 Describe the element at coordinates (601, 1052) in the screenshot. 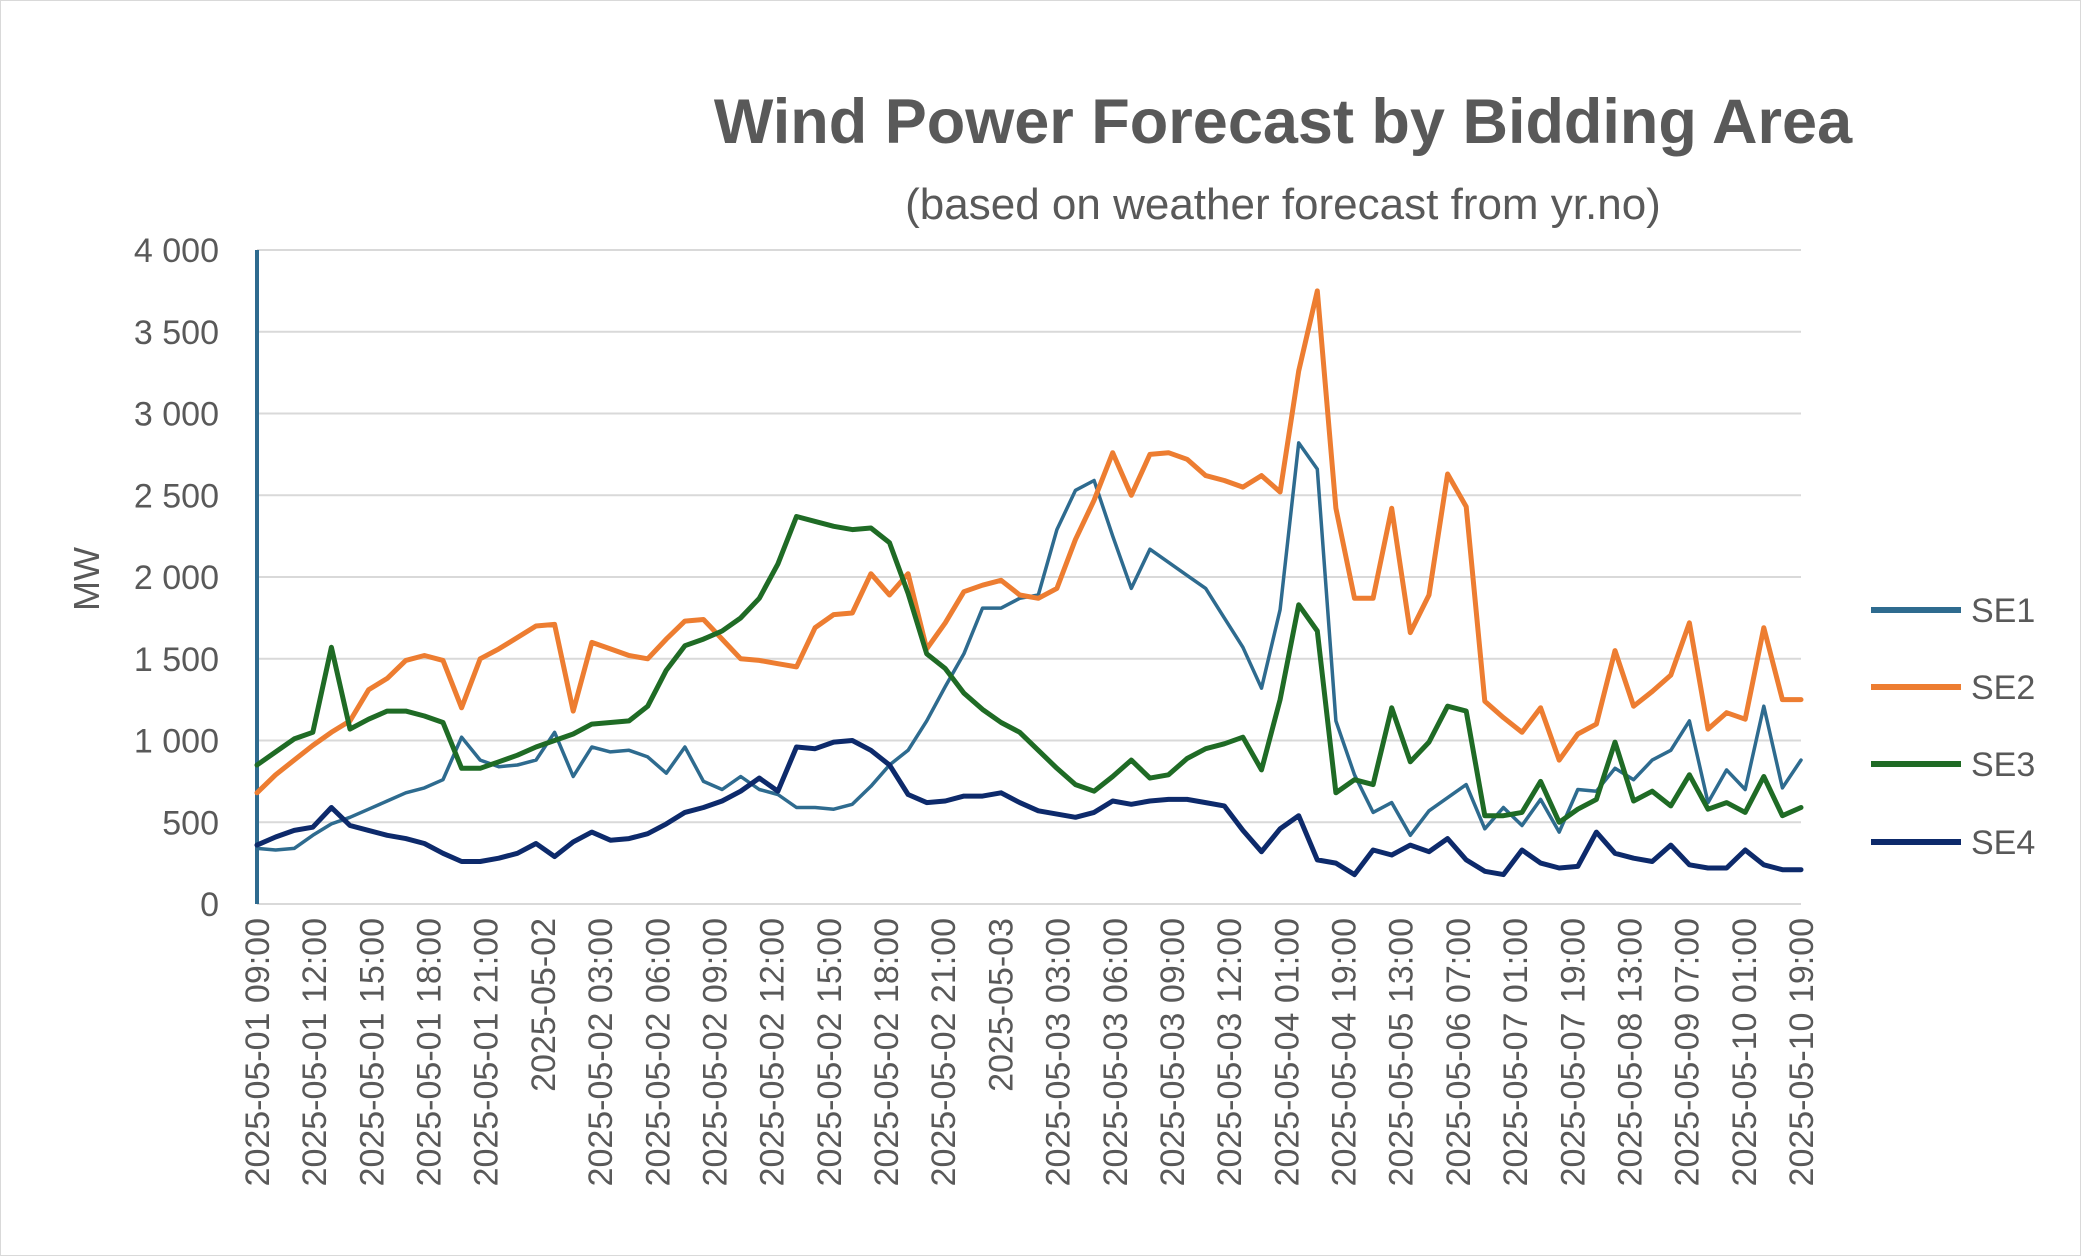

I see `x-tick-label: 2025-05-02 03:00` at that location.